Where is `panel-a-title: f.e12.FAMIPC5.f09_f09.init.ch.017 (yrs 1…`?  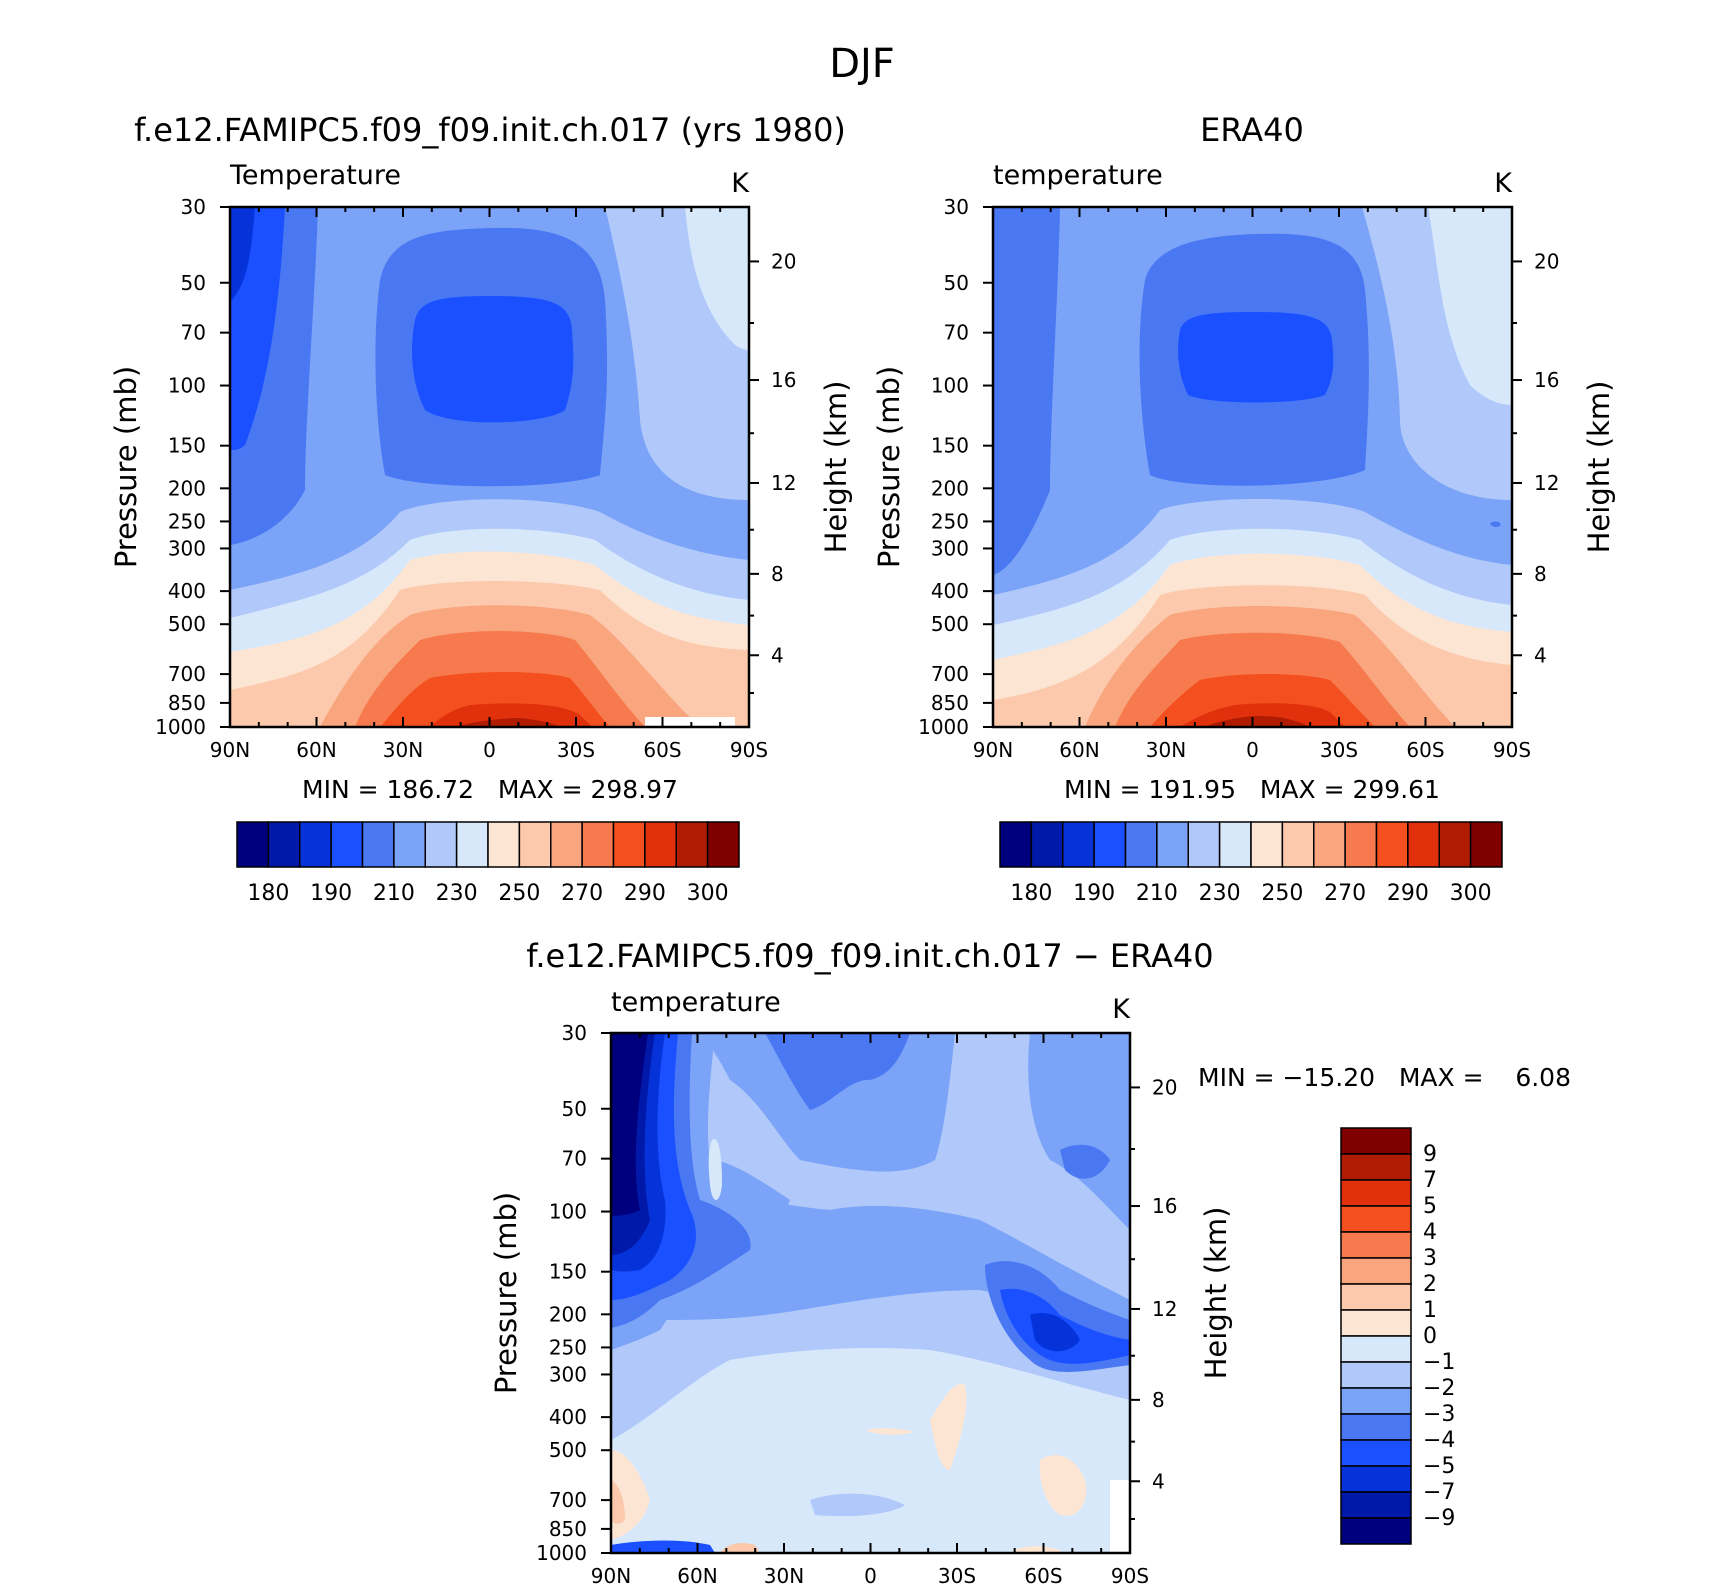 panel-a-title: f.e12.FAMIPC5.f09_f09.init.ch.017 (yrs 1… is located at coordinates (490, 130).